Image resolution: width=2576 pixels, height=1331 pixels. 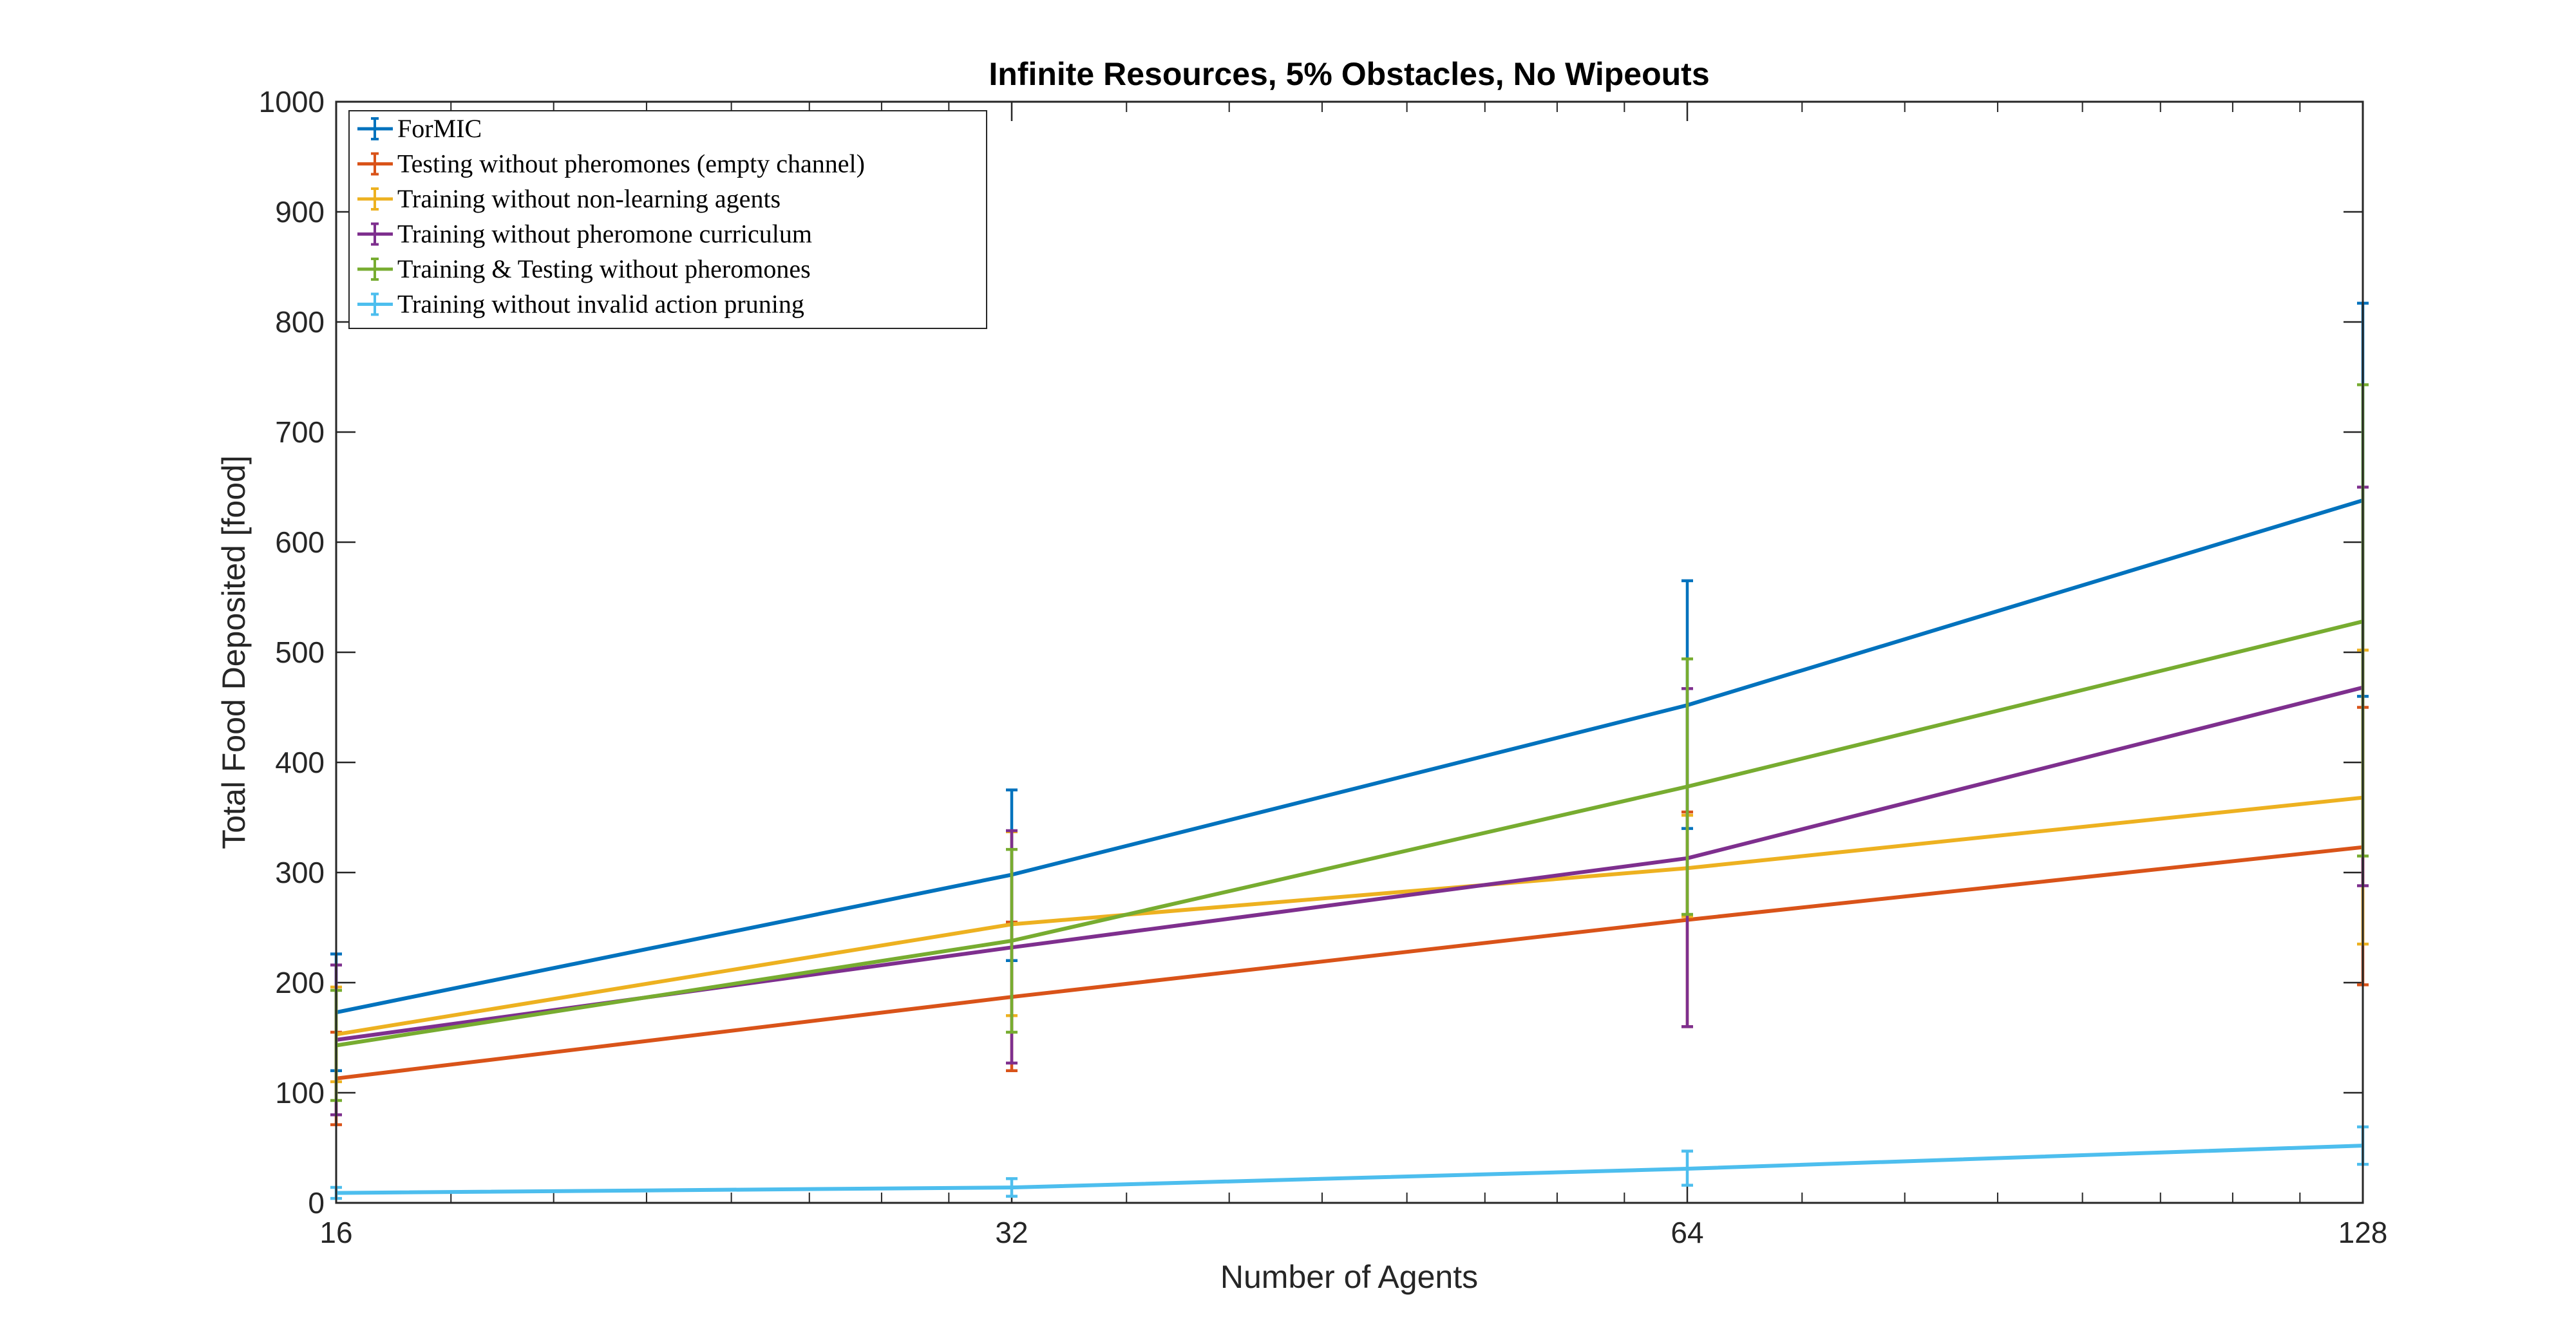 I want to click on y-tick-label: 500, so click(x=300, y=652).